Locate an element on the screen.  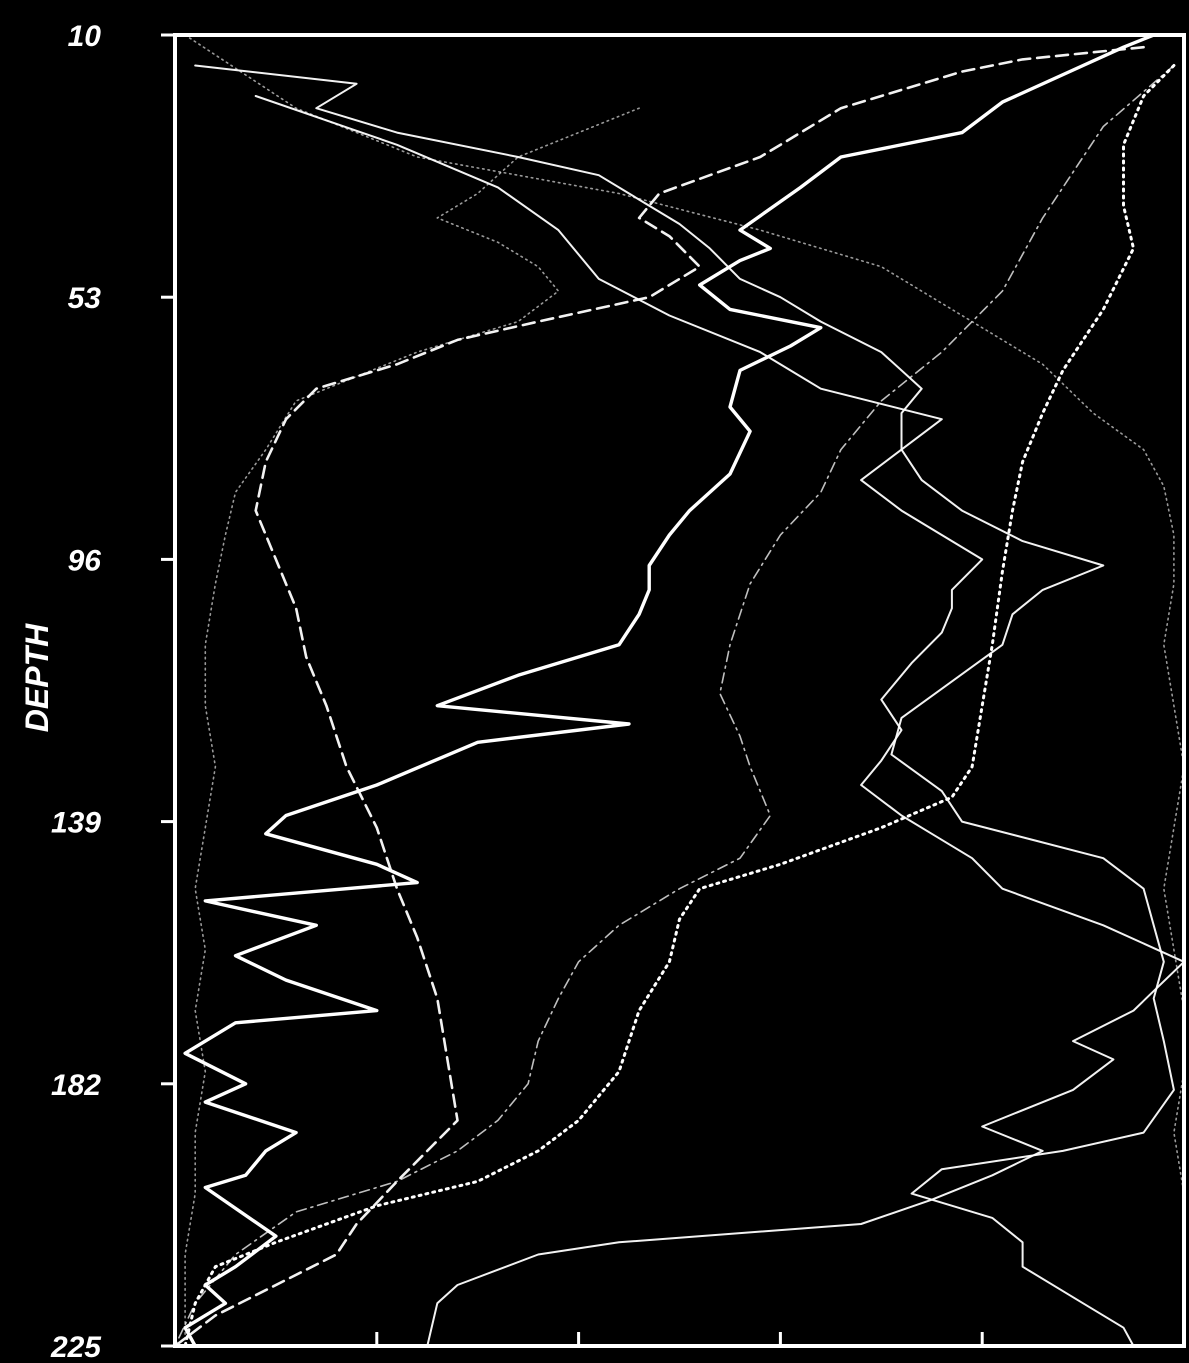
y-tick-label: 182 is located at coordinates (76, 1085).